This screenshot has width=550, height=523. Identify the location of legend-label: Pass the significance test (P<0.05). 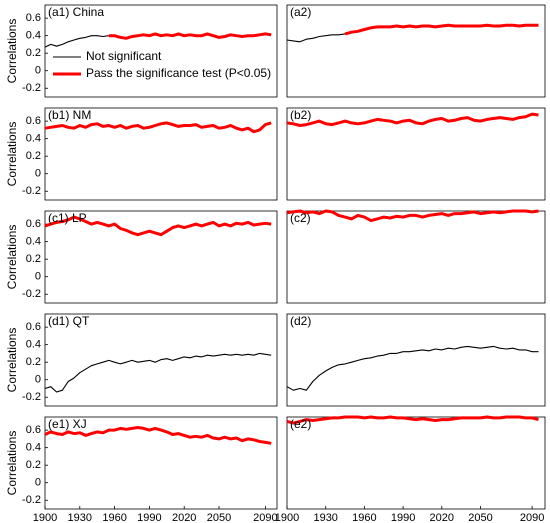
(178, 73).